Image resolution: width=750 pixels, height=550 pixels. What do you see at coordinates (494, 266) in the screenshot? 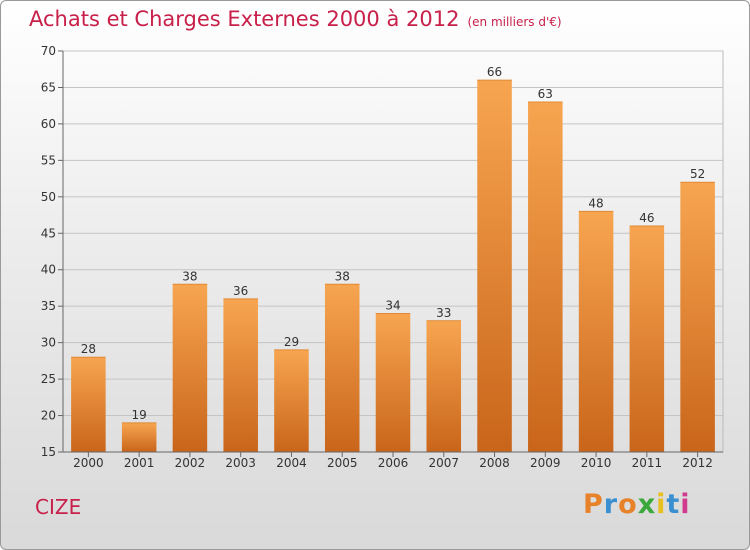
I see `bar-2008` at bounding box center [494, 266].